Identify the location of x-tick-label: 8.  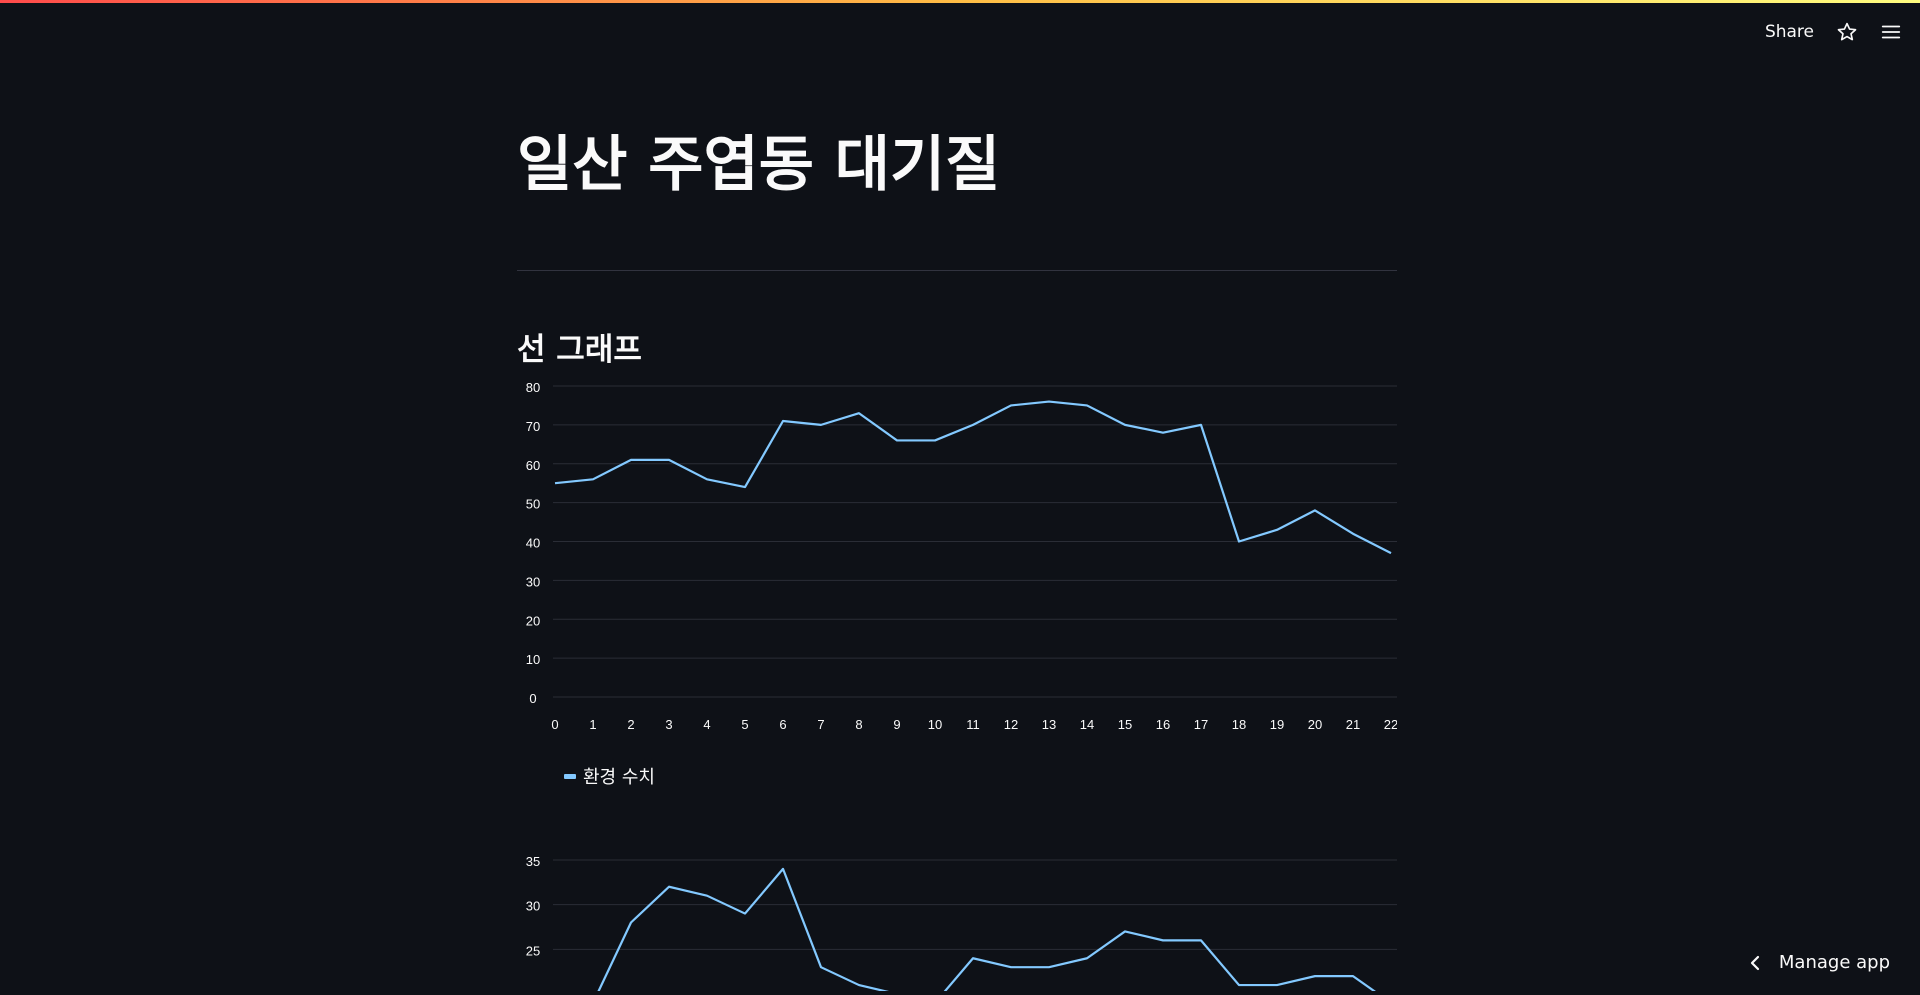
(858, 724).